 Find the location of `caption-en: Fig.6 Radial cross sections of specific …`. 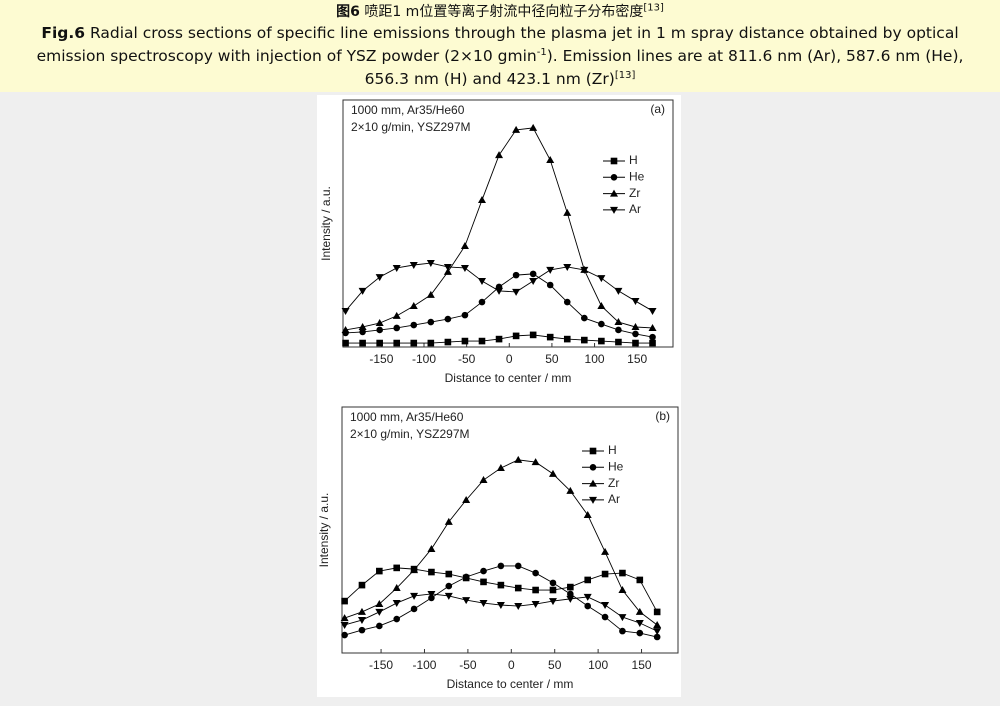

caption-en: Fig.6 Radial cross sections of specific … is located at coordinates (500, 56).